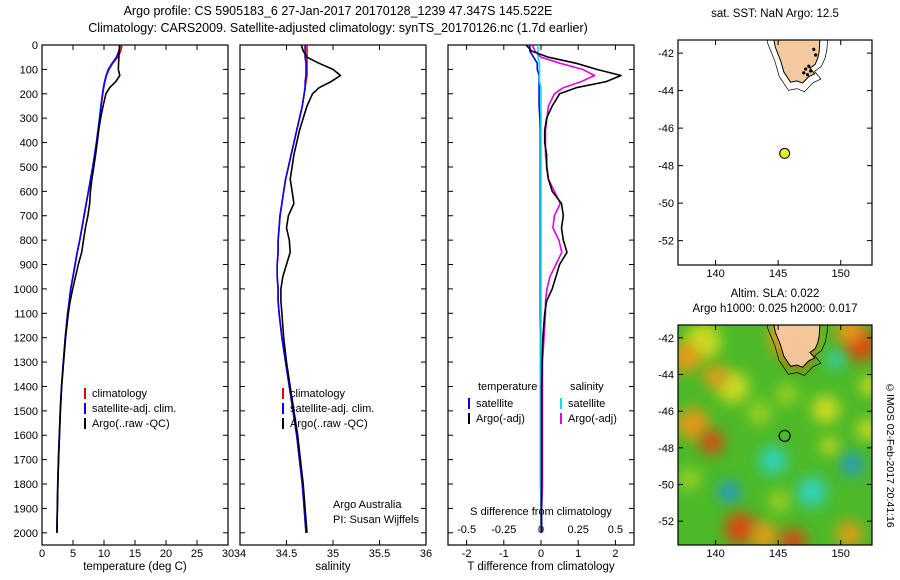  Describe the element at coordinates (240, 554) in the screenshot. I see `x-tick-label: 34` at that location.